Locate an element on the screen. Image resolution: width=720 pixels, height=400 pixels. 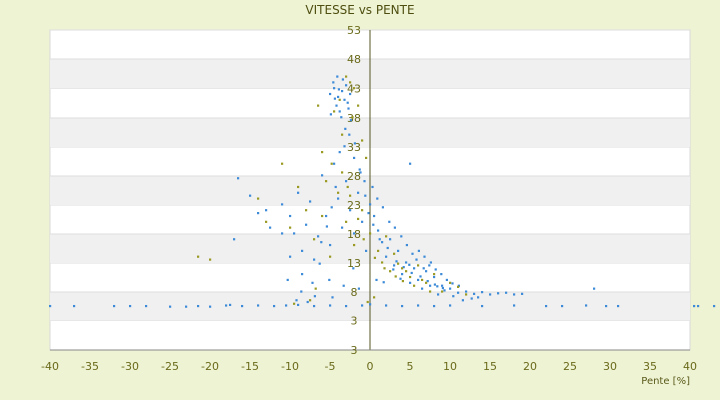
y-tick-label: 38 is located at coordinates (354, 118).